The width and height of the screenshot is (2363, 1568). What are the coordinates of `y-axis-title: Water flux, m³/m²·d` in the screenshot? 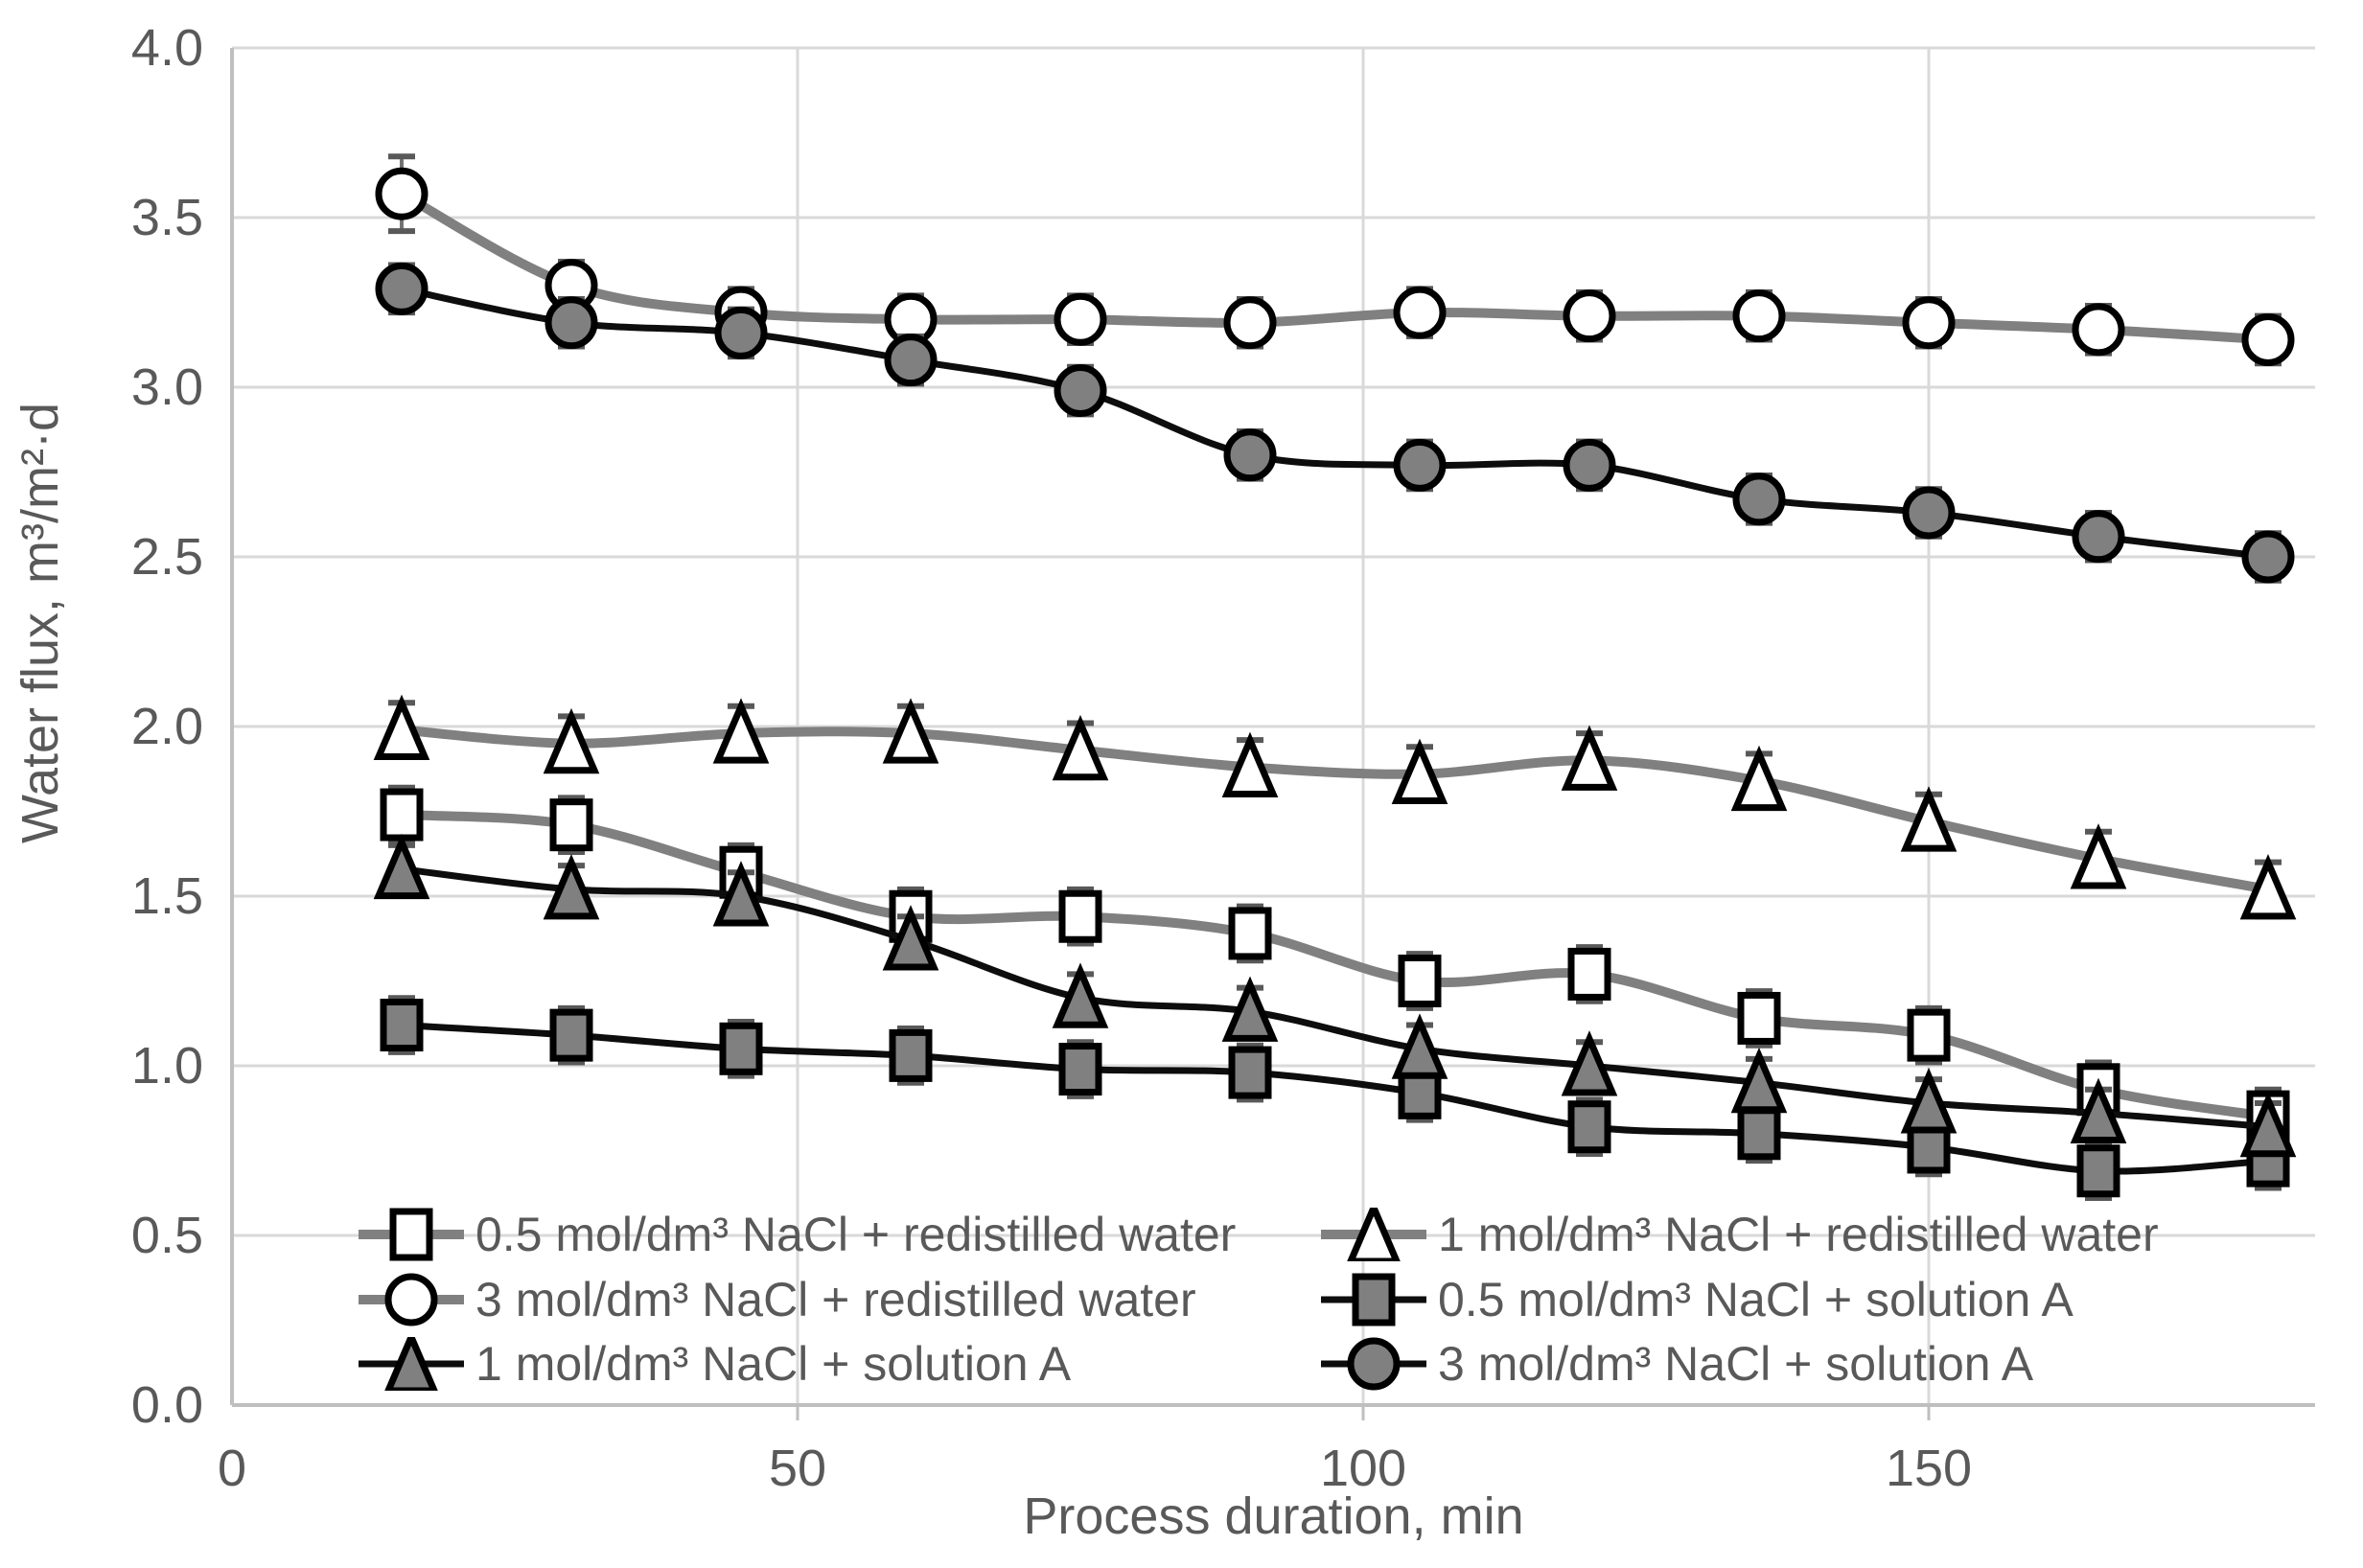 It's located at (40, 623).